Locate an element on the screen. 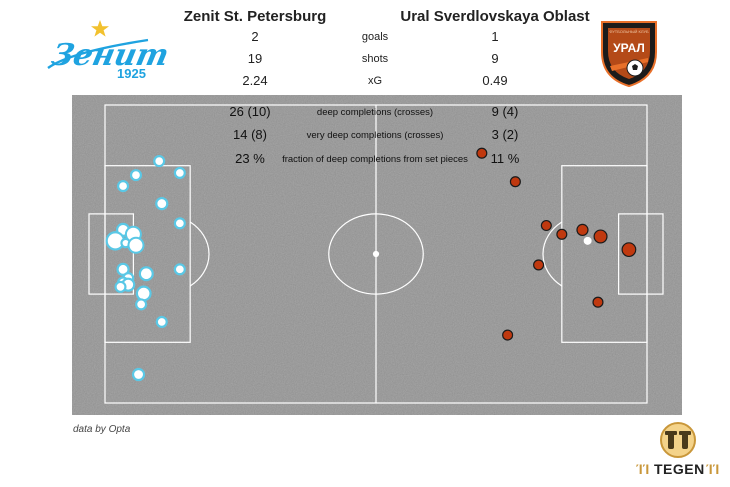  tegen-brand-text: TEGEN is located at coordinates (679, 469).